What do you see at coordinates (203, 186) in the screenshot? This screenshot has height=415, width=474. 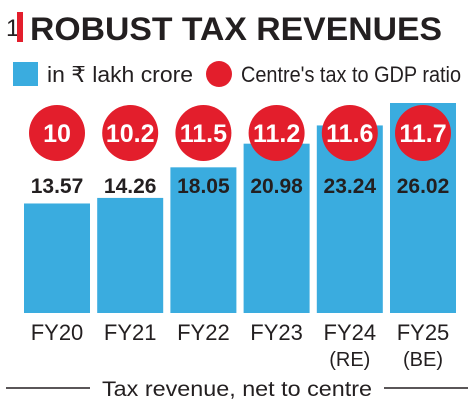 I see `bar-value-label: 18.05` at bounding box center [203, 186].